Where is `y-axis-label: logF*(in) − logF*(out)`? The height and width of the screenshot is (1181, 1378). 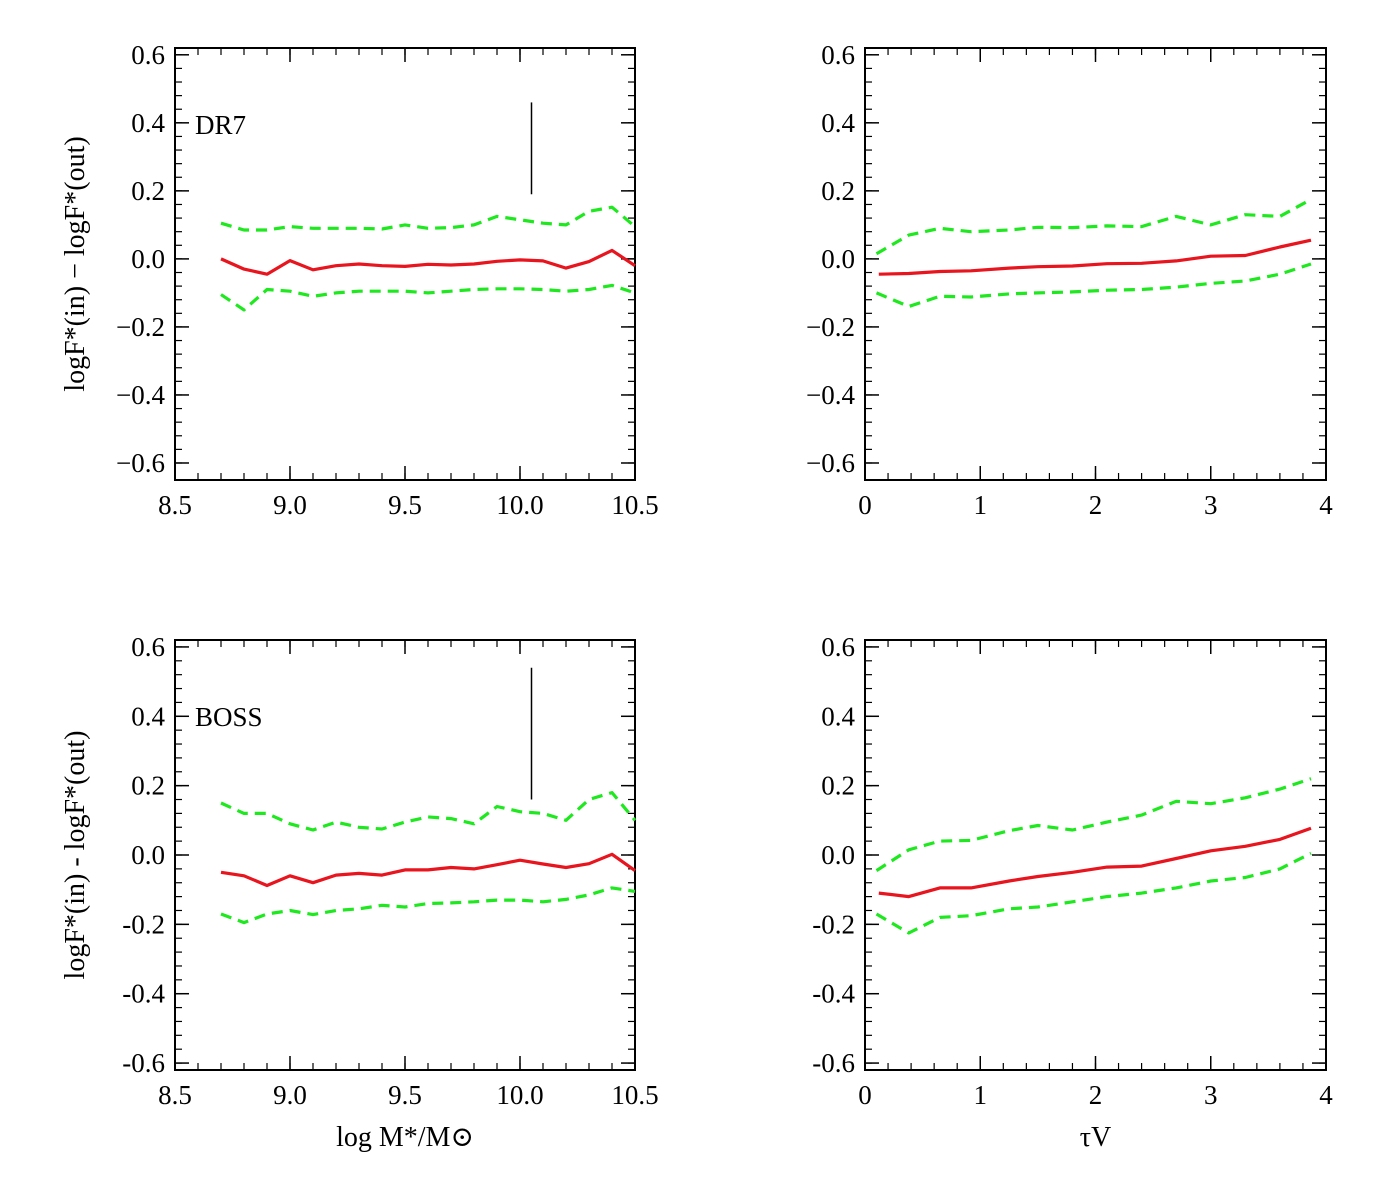 y-axis-label: logF*(in) − logF*(out) is located at coordinates (75, 263).